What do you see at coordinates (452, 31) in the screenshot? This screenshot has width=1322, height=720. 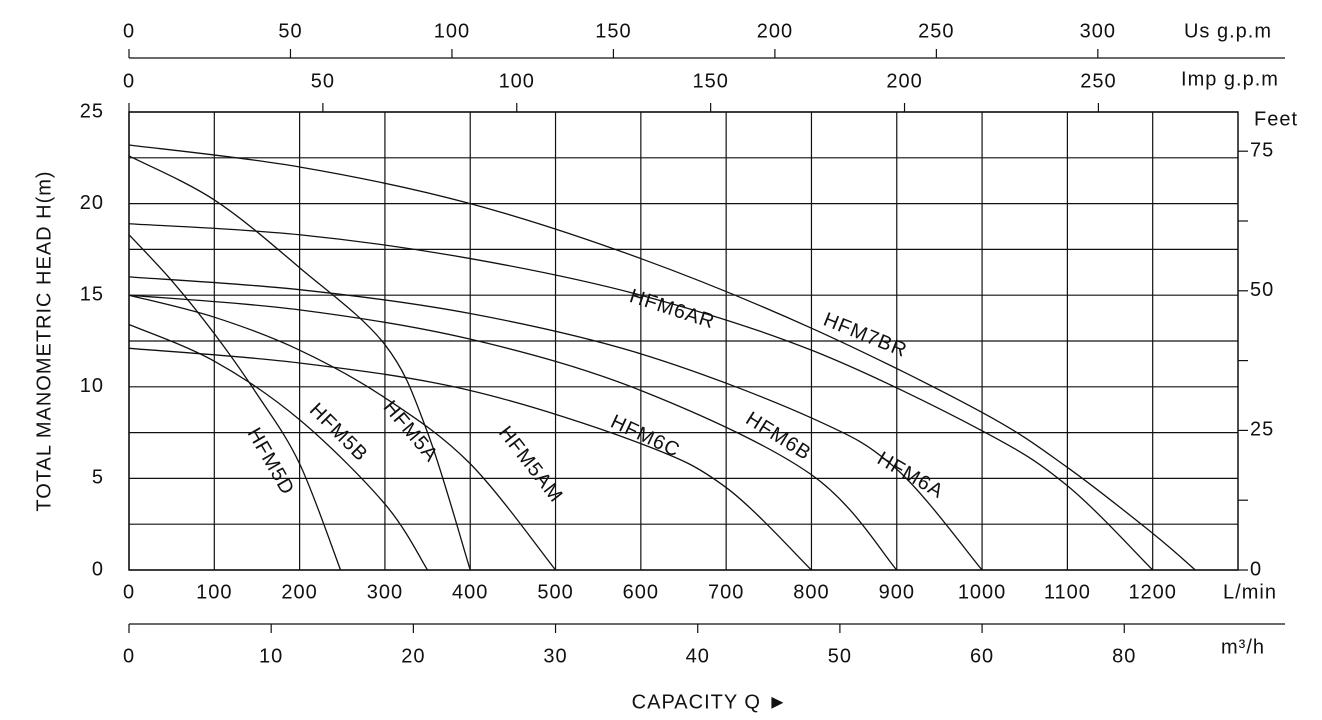 I see `us-gpm-tick-label: 100` at bounding box center [452, 31].